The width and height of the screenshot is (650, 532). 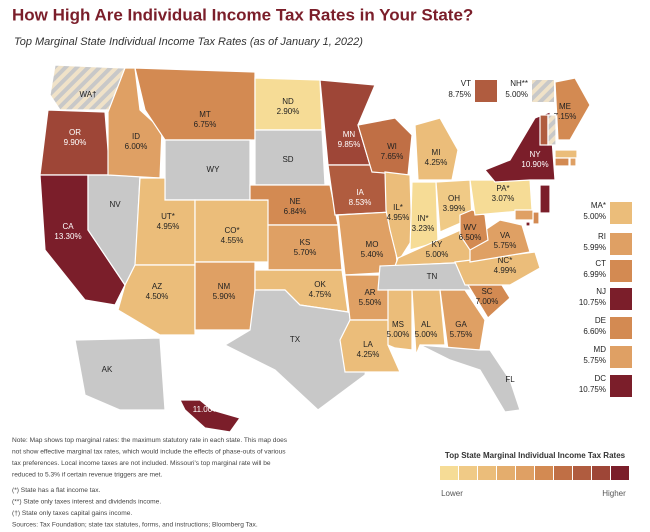 I want to click on state-rate: 7.65%, so click(x=392, y=156).